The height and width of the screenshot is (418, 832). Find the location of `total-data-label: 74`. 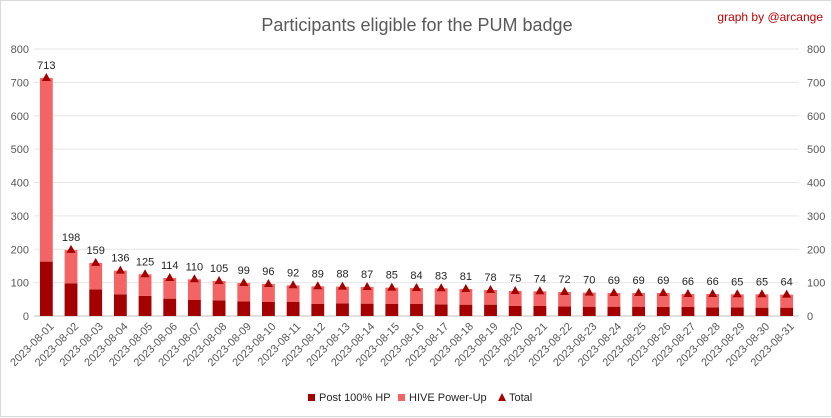

total-data-label: 74 is located at coordinates (540, 279).